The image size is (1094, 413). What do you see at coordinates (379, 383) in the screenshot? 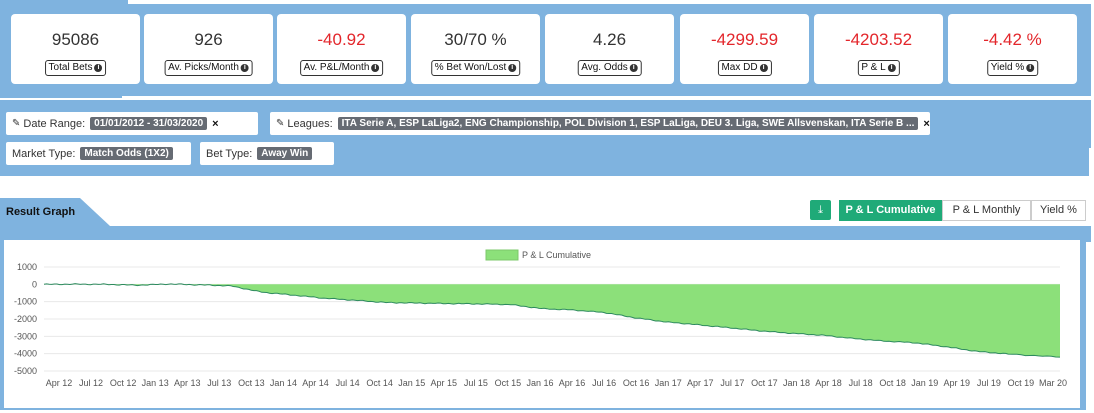
I see `x-tick-label: Oct 14` at bounding box center [379, 383].